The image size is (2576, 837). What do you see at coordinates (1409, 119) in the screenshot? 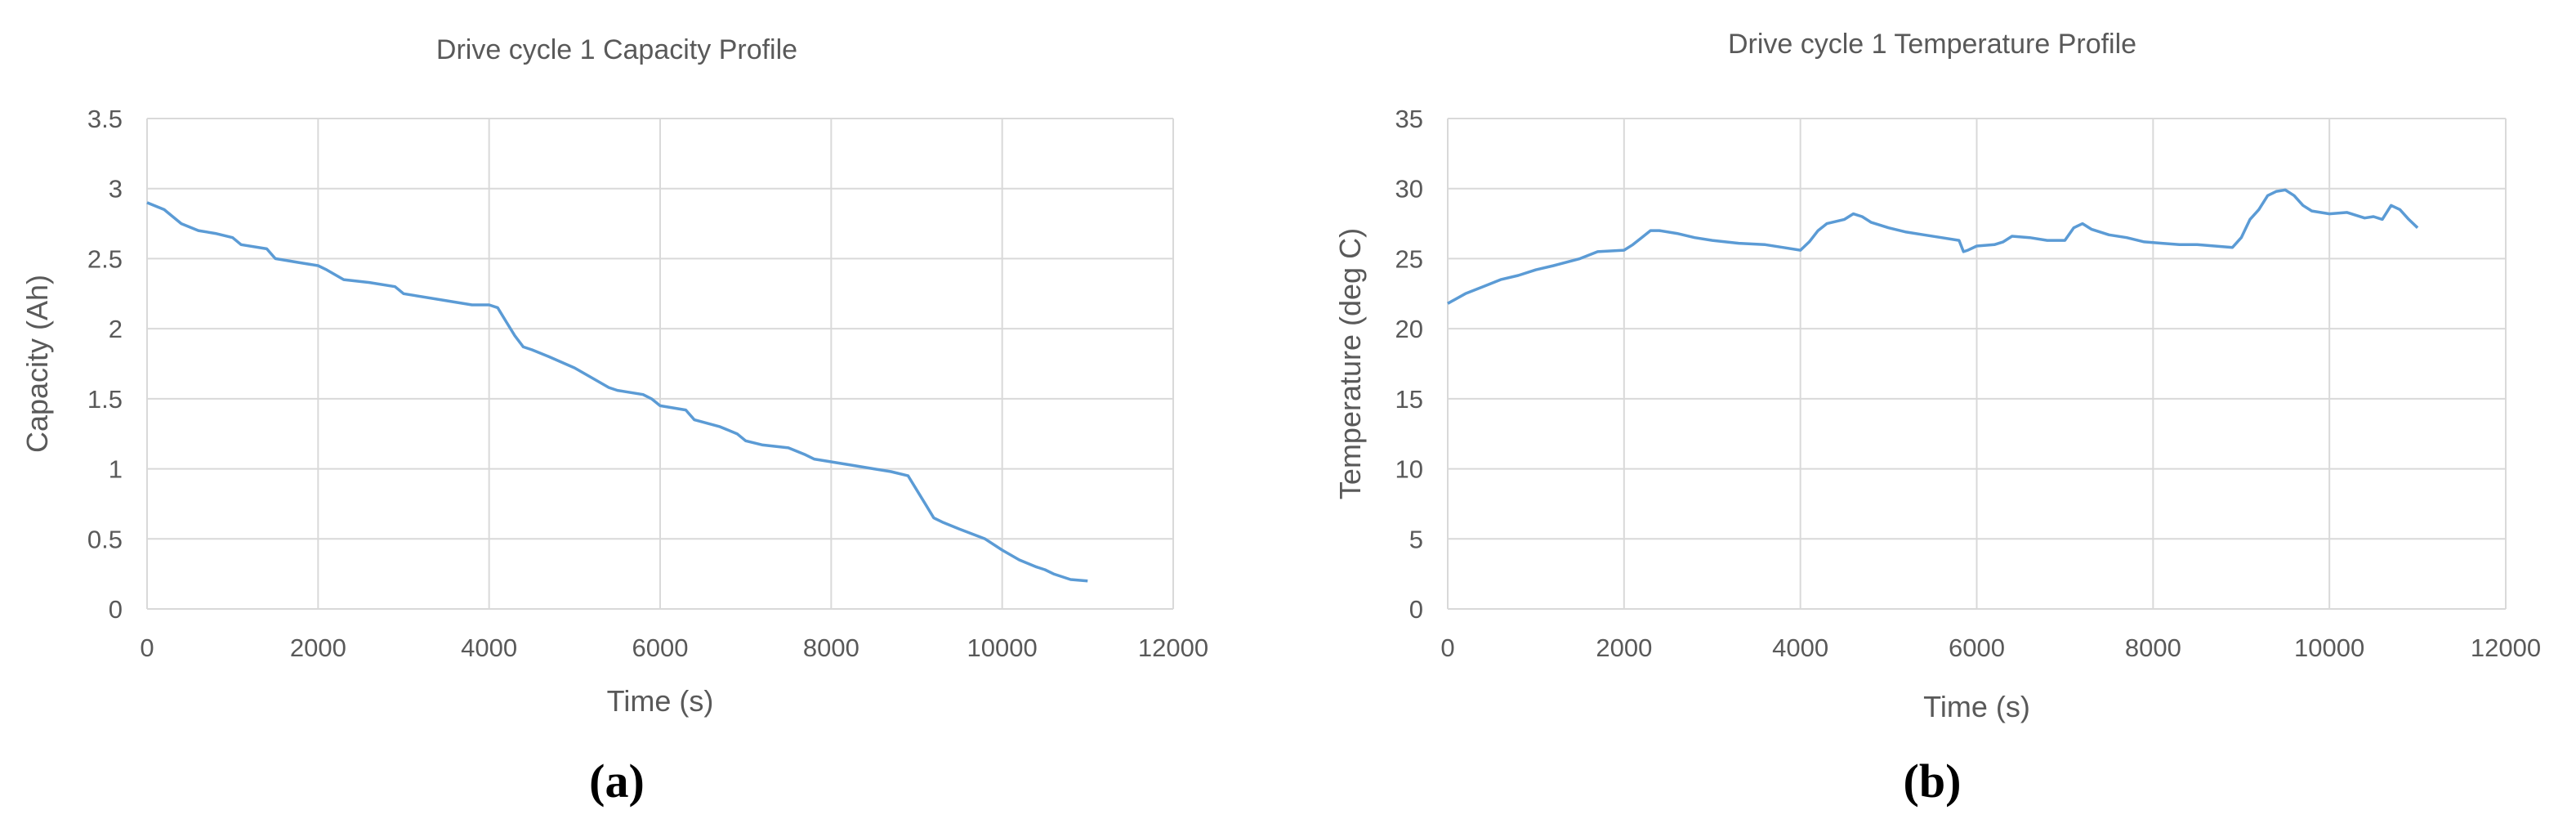
I see `y-tick-label: 35` at bounding box center [1409, 119].